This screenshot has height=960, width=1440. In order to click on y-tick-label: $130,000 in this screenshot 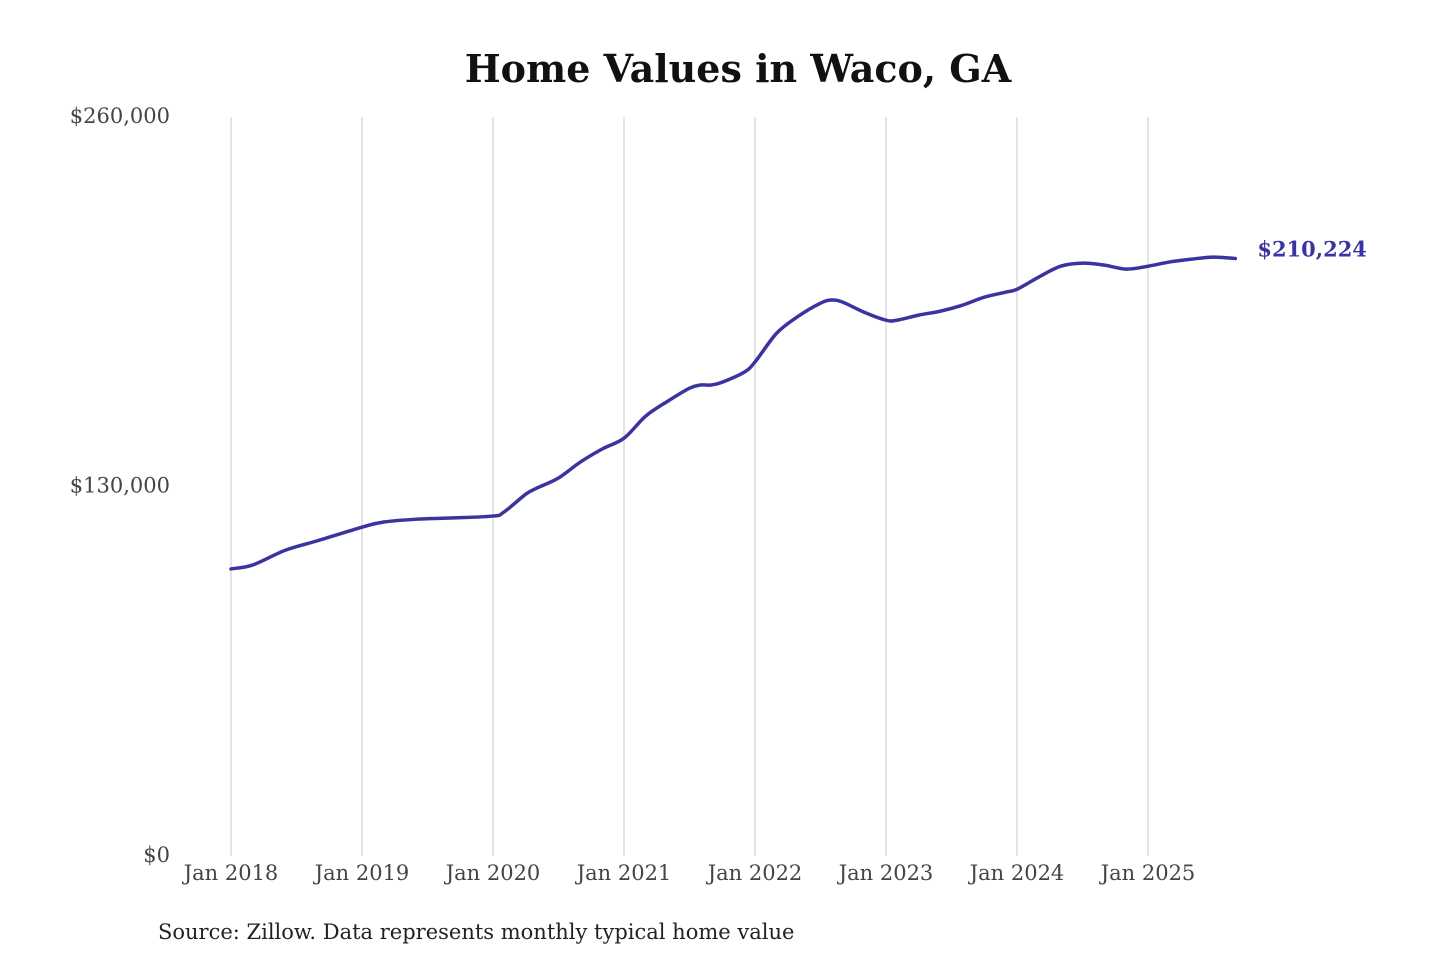, I will do `click(120, 486)`.